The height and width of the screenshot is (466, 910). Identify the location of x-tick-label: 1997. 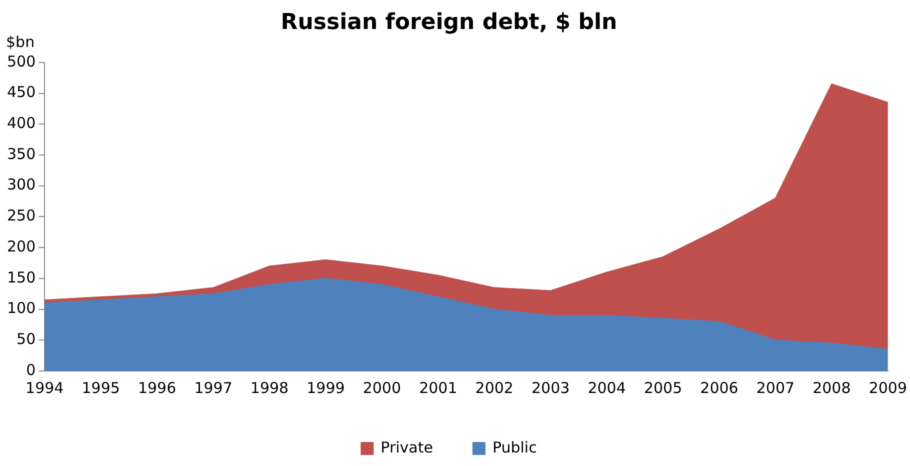
(213, 387).